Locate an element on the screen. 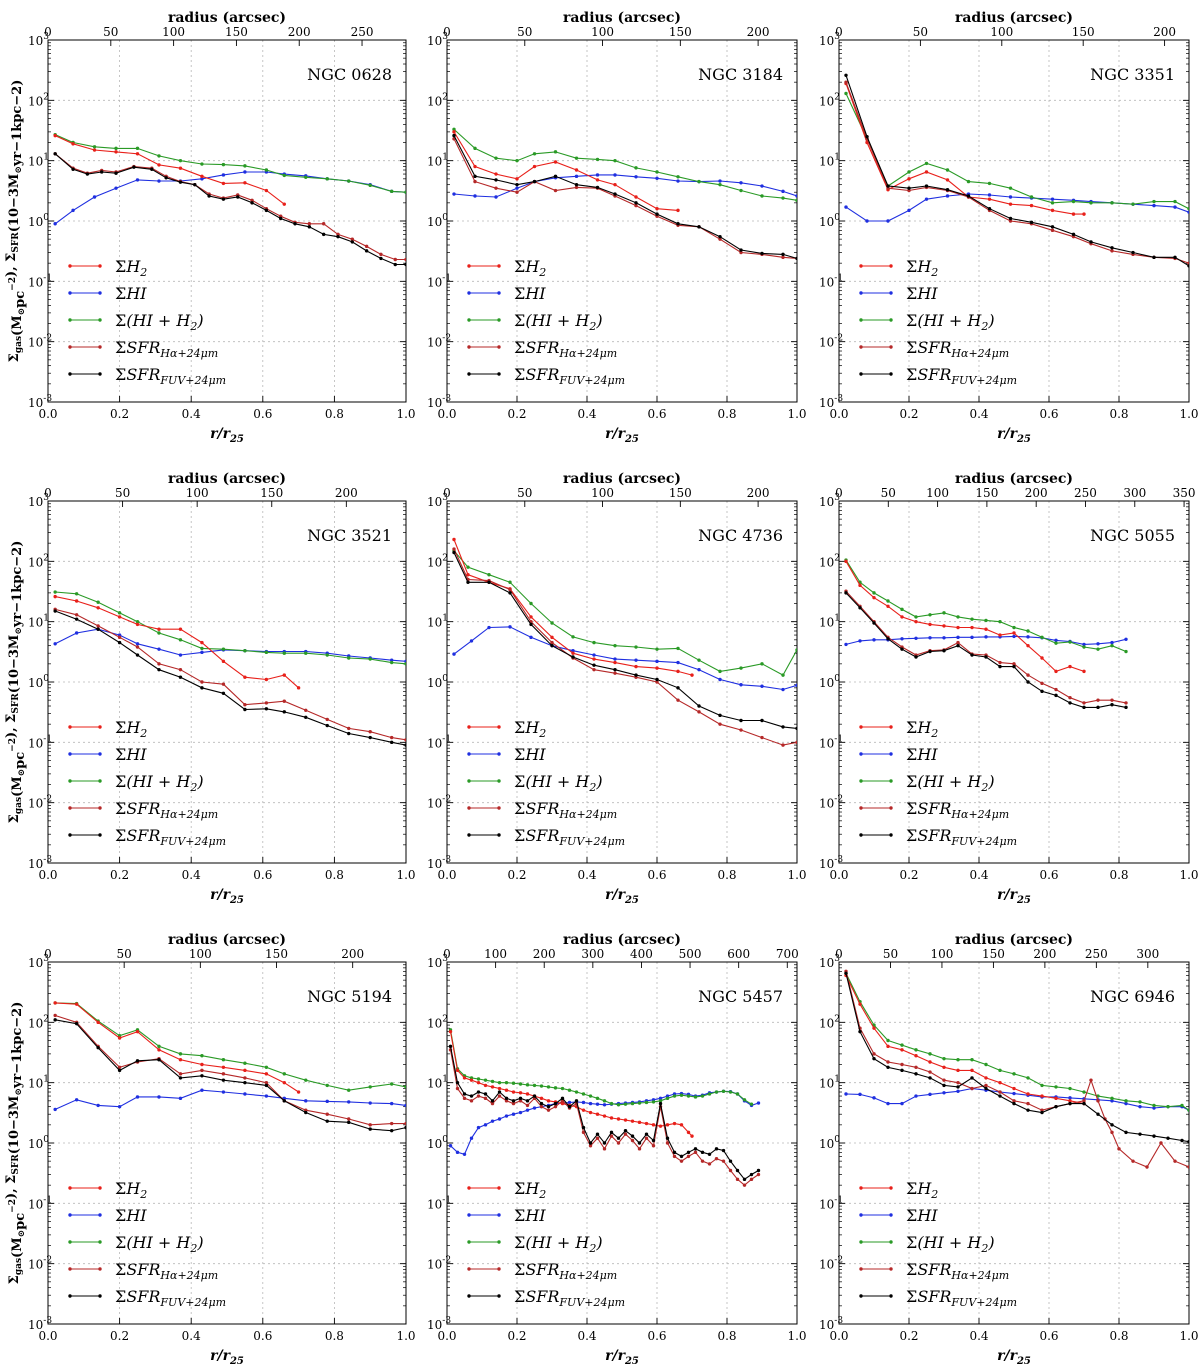 Image resolution: width=1200 pixels, height=1367 pixels. x-tick-label: 0.6 is located at coordinates (1048, 875).